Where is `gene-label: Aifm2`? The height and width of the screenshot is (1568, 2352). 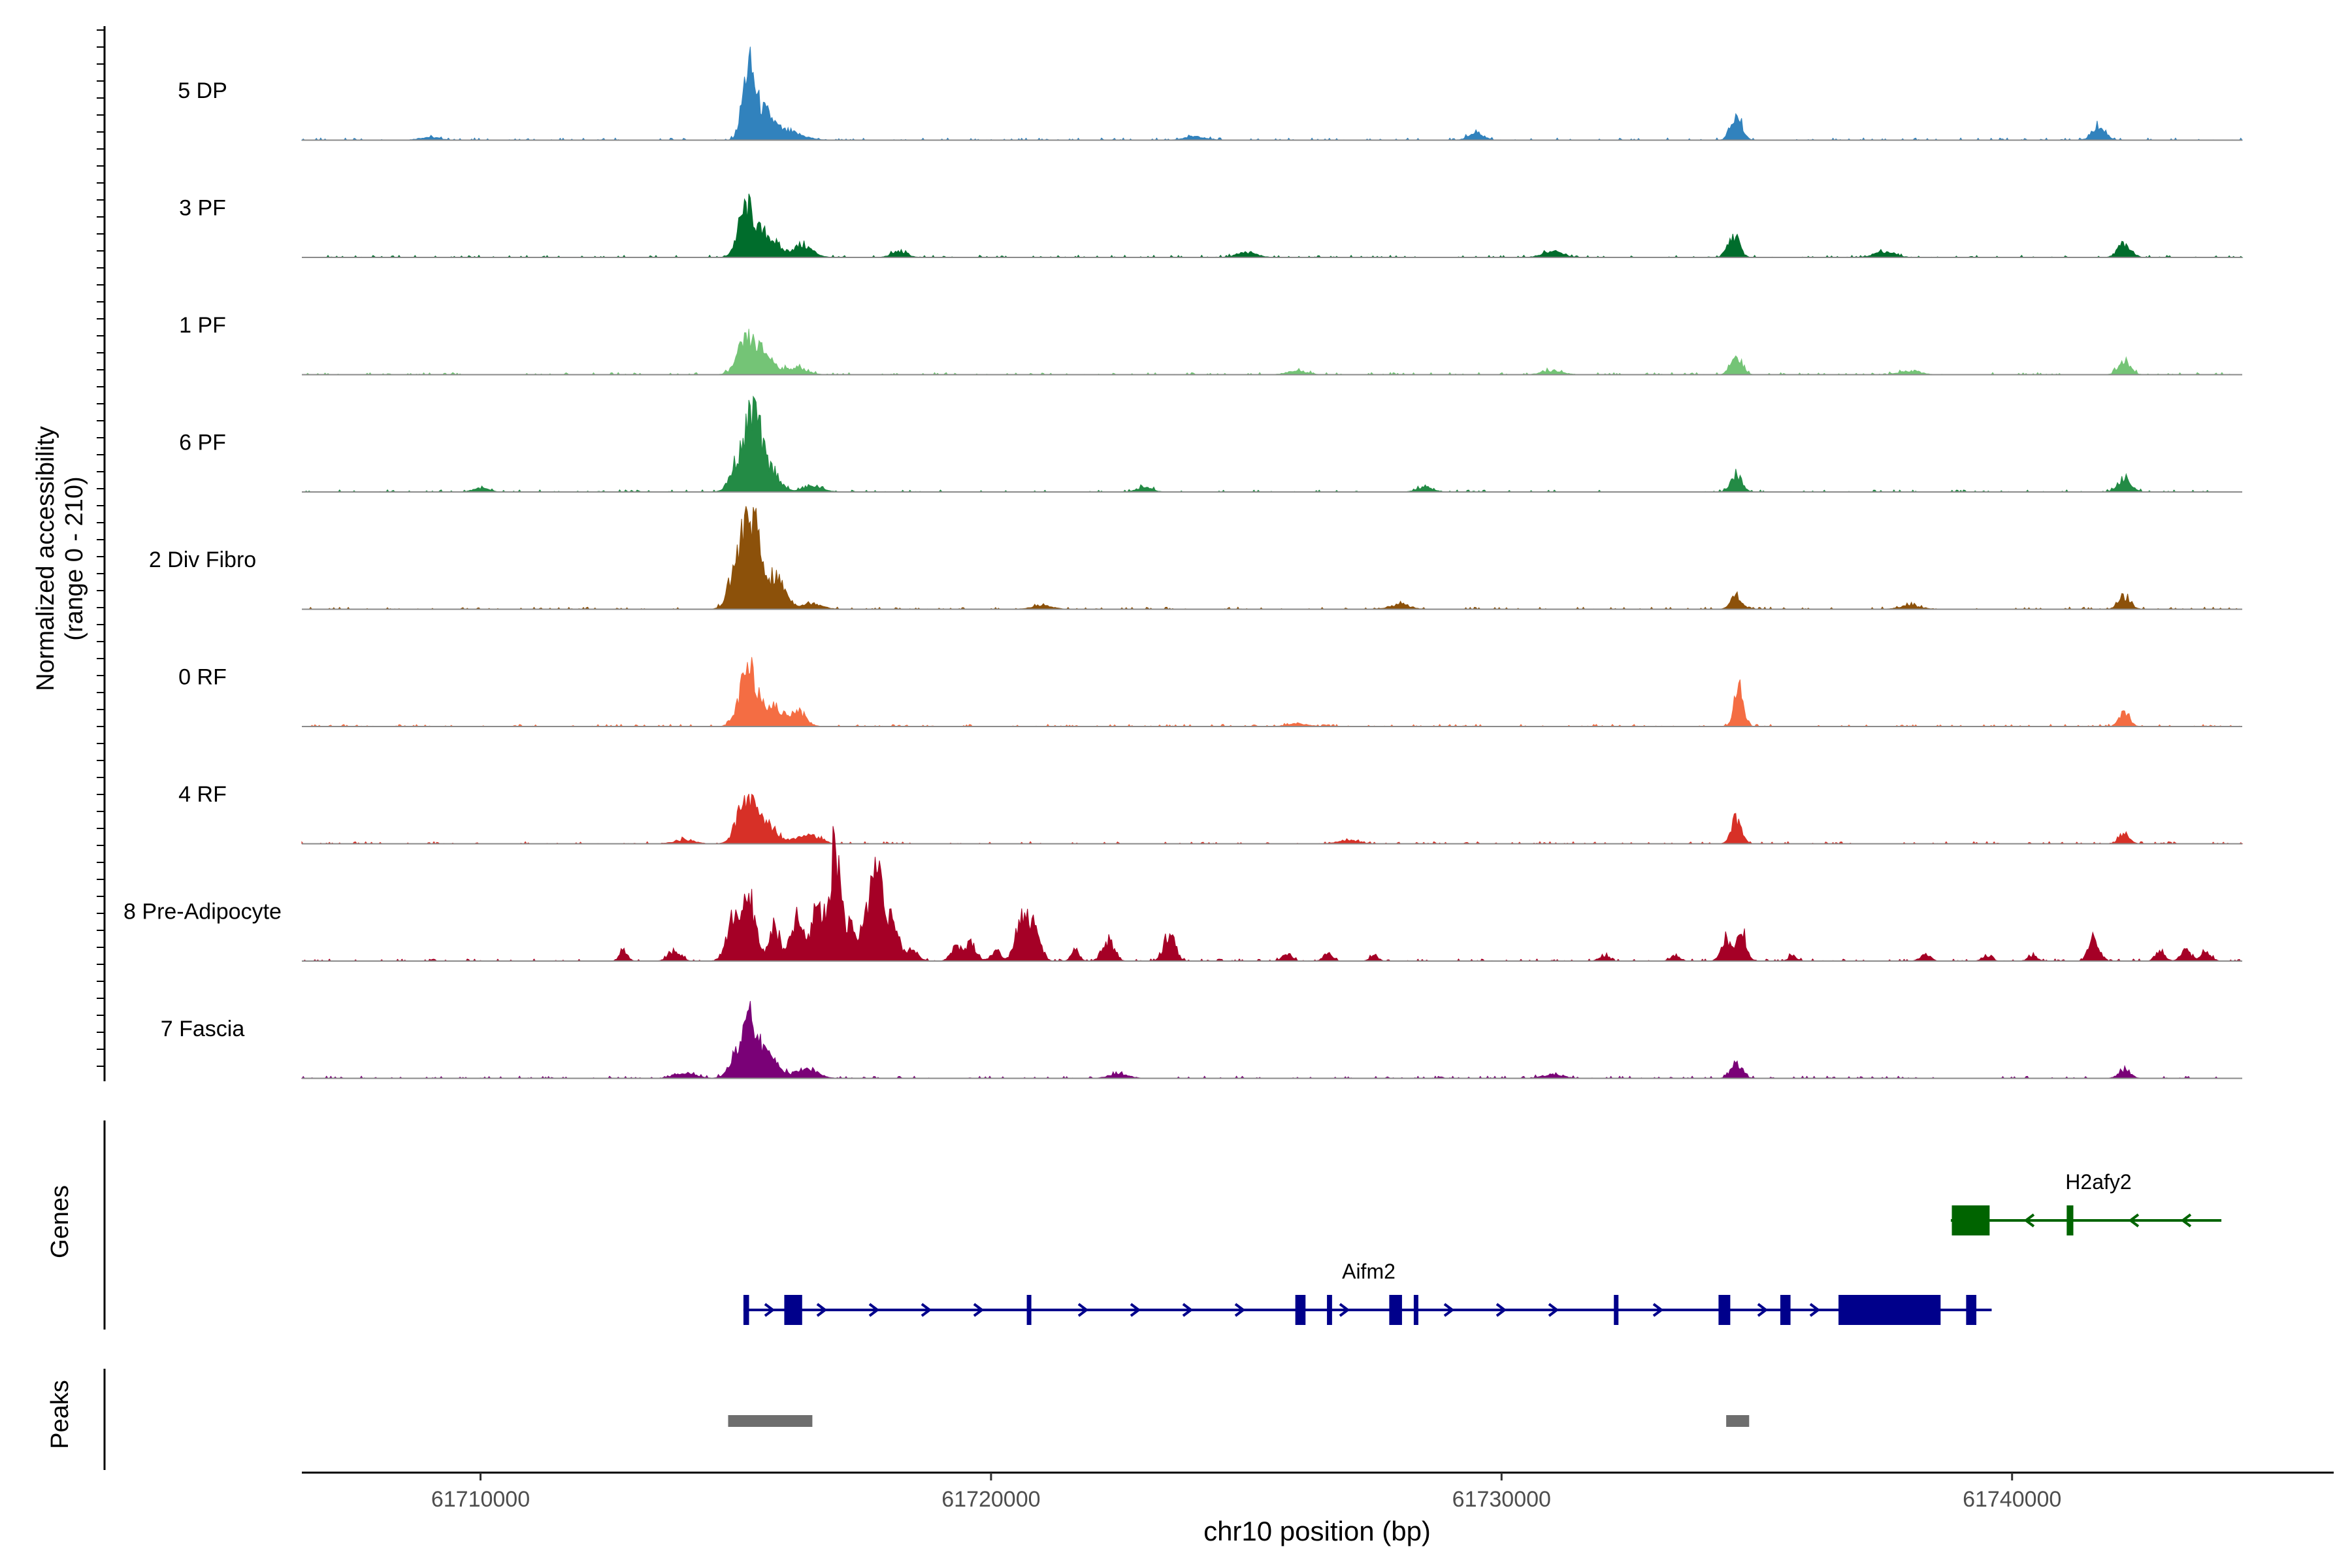 gene-label: Aifm2 is located at coordinates (1369, 1271).